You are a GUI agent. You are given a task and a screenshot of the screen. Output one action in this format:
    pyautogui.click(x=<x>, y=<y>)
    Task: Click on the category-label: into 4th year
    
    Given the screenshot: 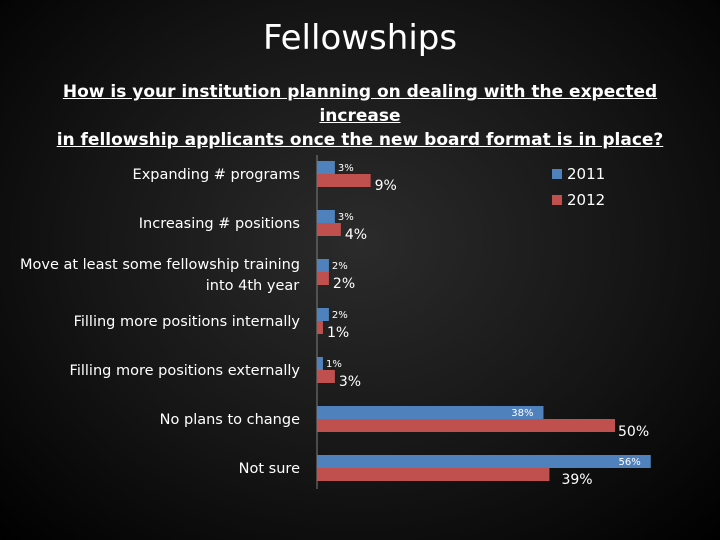 What is the action you would take?
    pyautogui.click(x=252, y=286)
    